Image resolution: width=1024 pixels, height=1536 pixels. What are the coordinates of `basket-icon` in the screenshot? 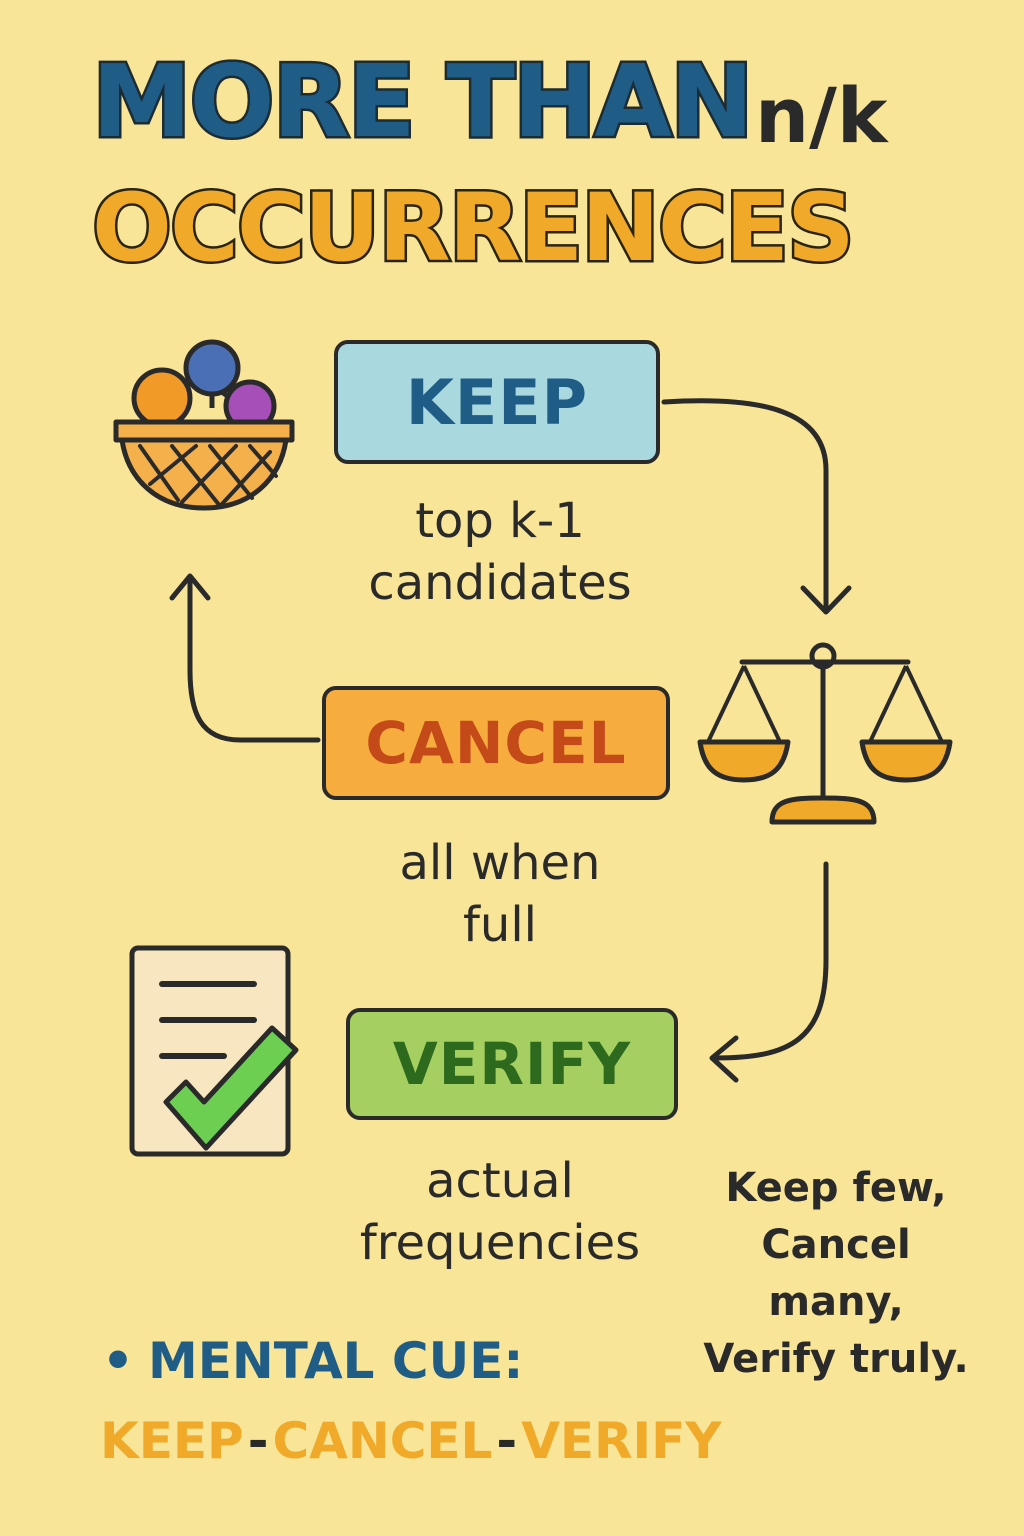 It's located at (204, 425).